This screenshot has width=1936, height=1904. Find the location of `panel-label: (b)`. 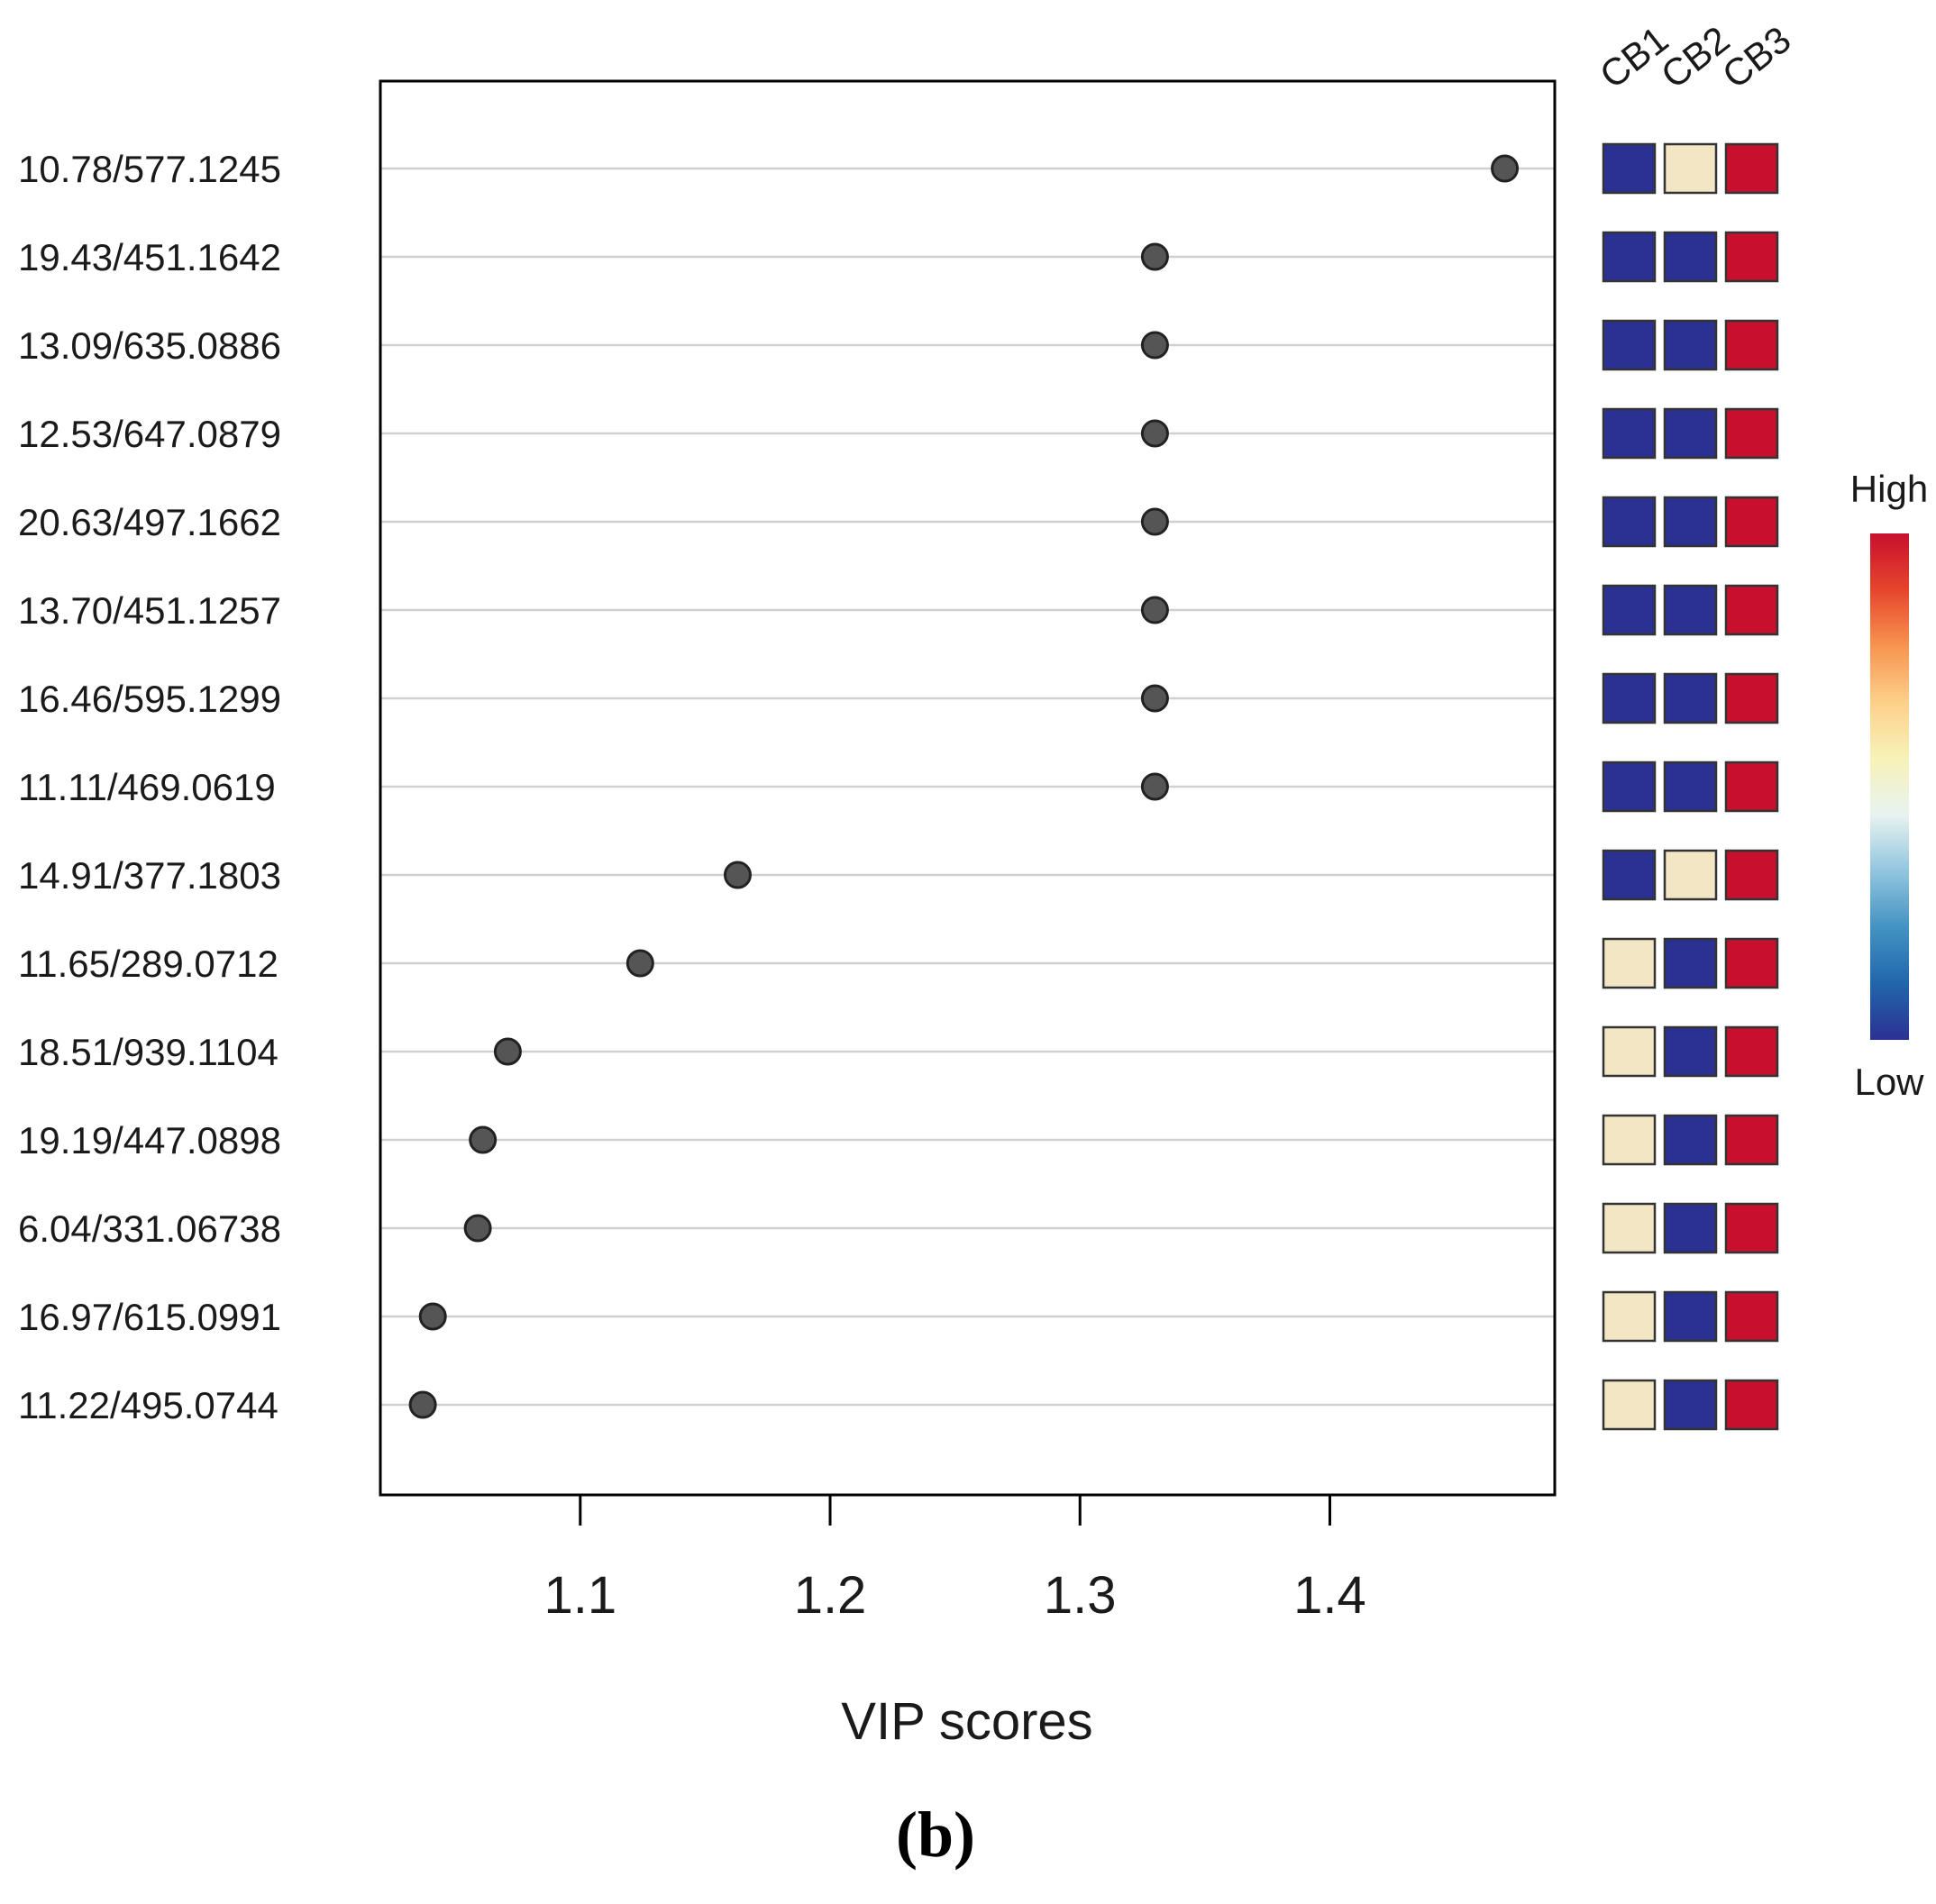

panel-label: (b) is located at coordinates (936, 1835).